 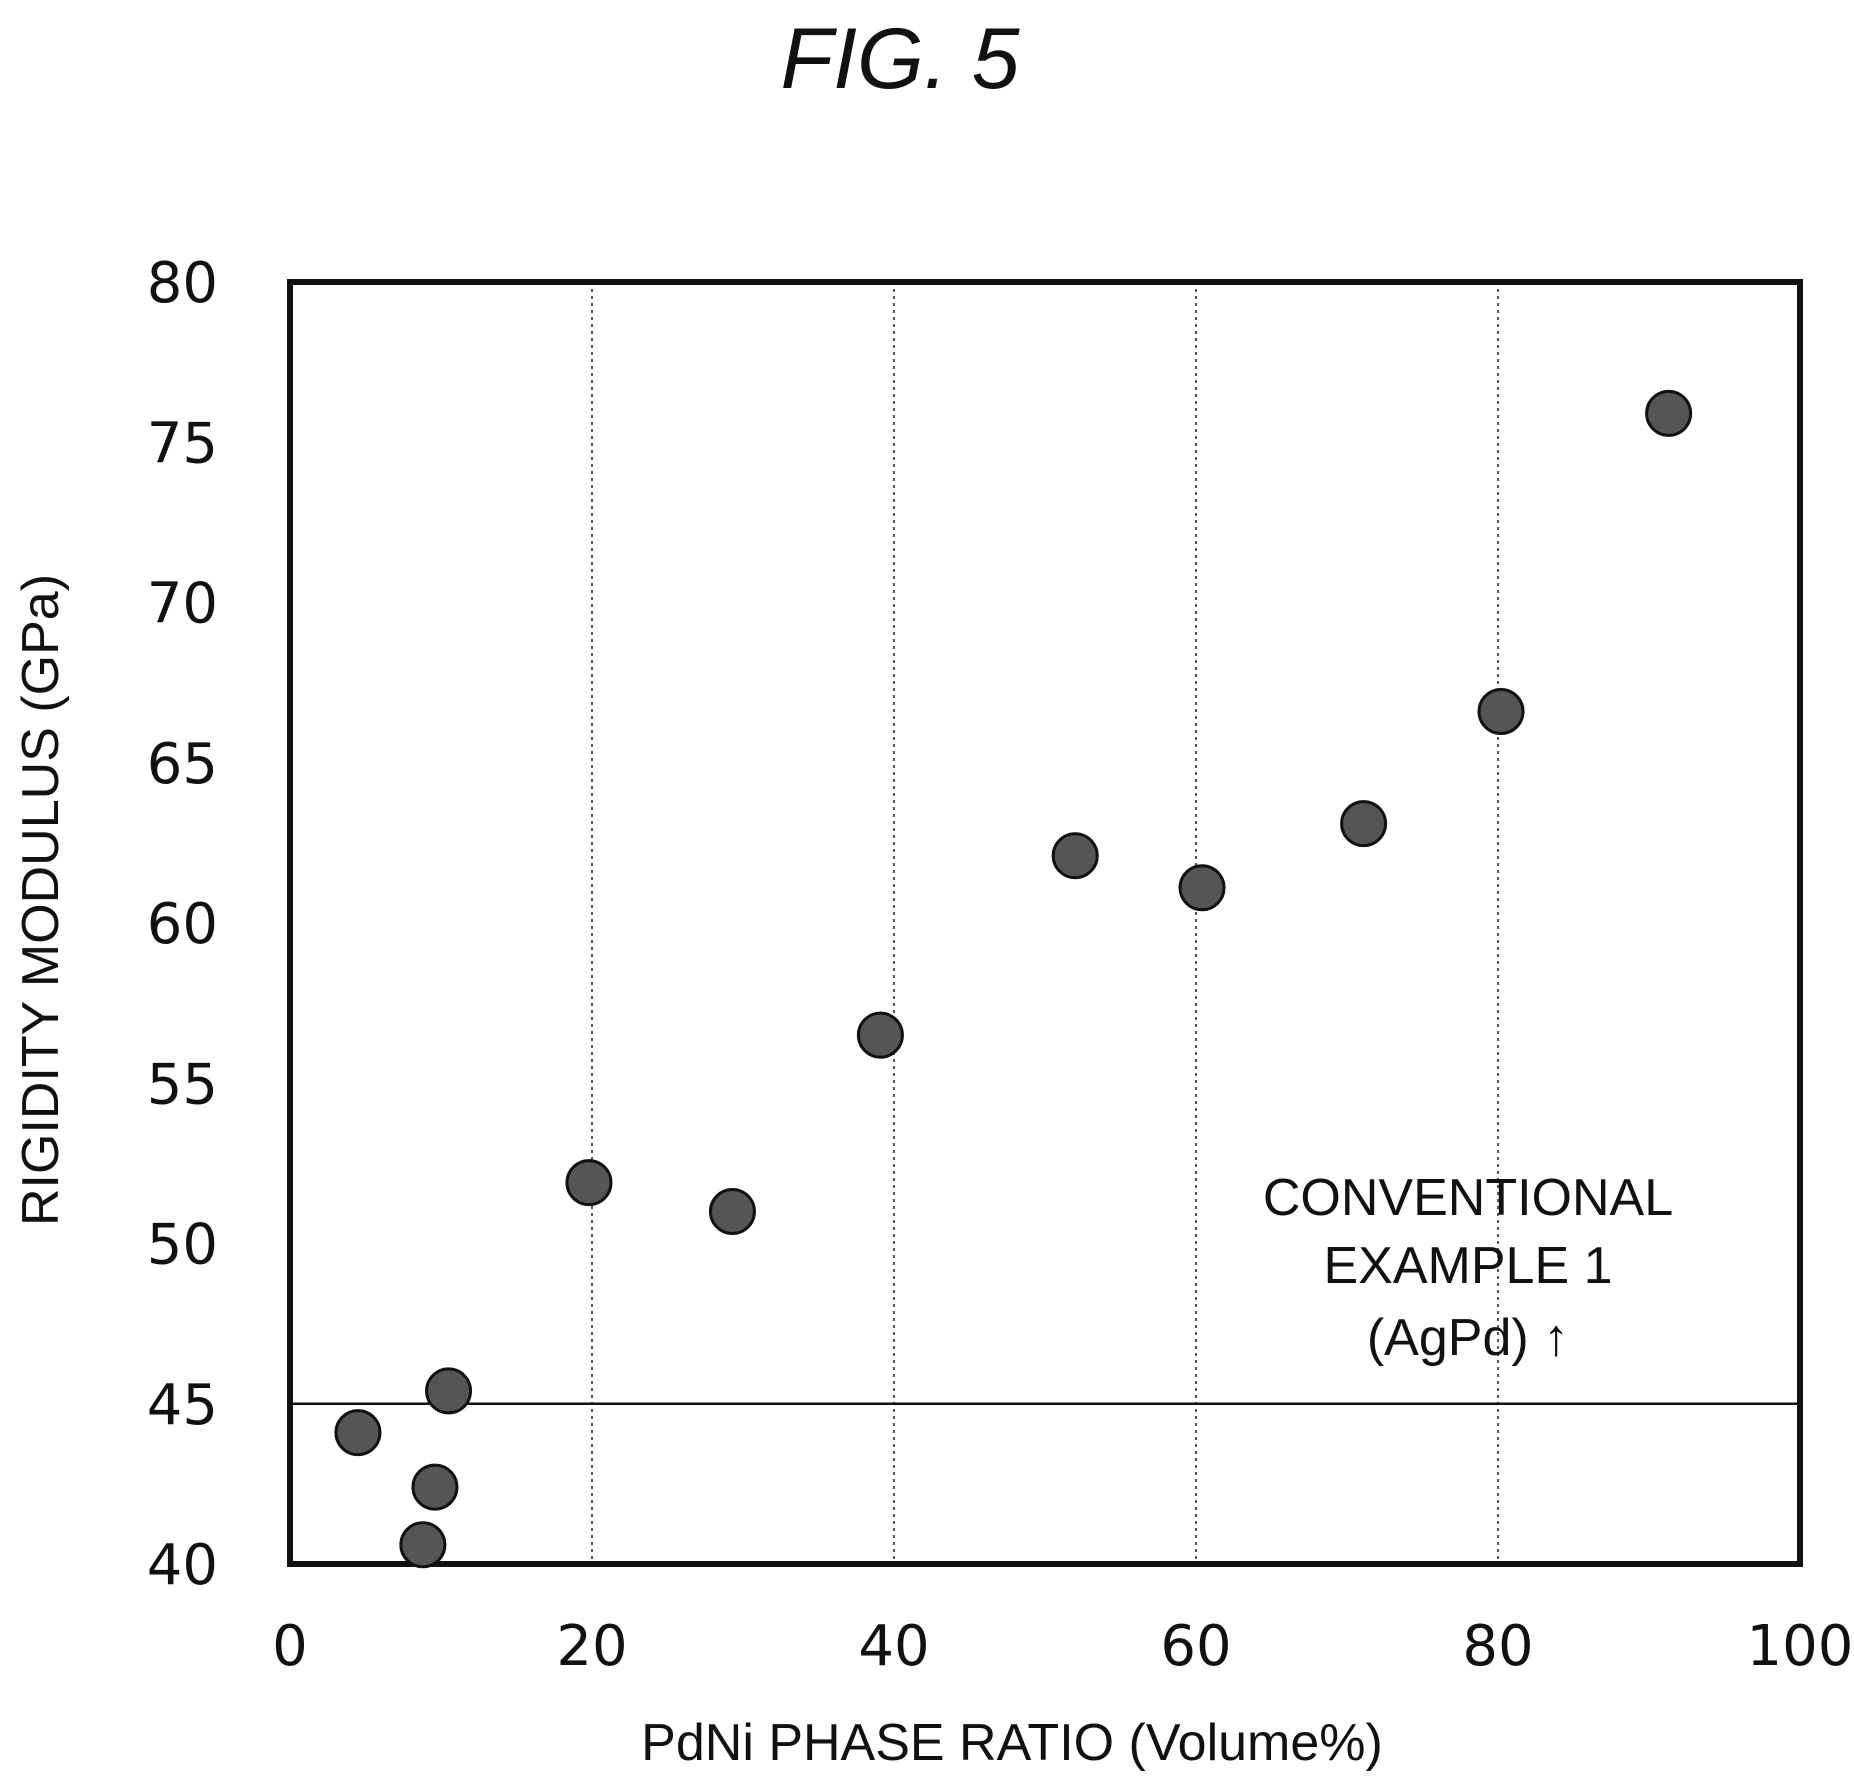 I want to click on annotation-line-3: (AgPd) ↑, so click(x=1468, y=1338).